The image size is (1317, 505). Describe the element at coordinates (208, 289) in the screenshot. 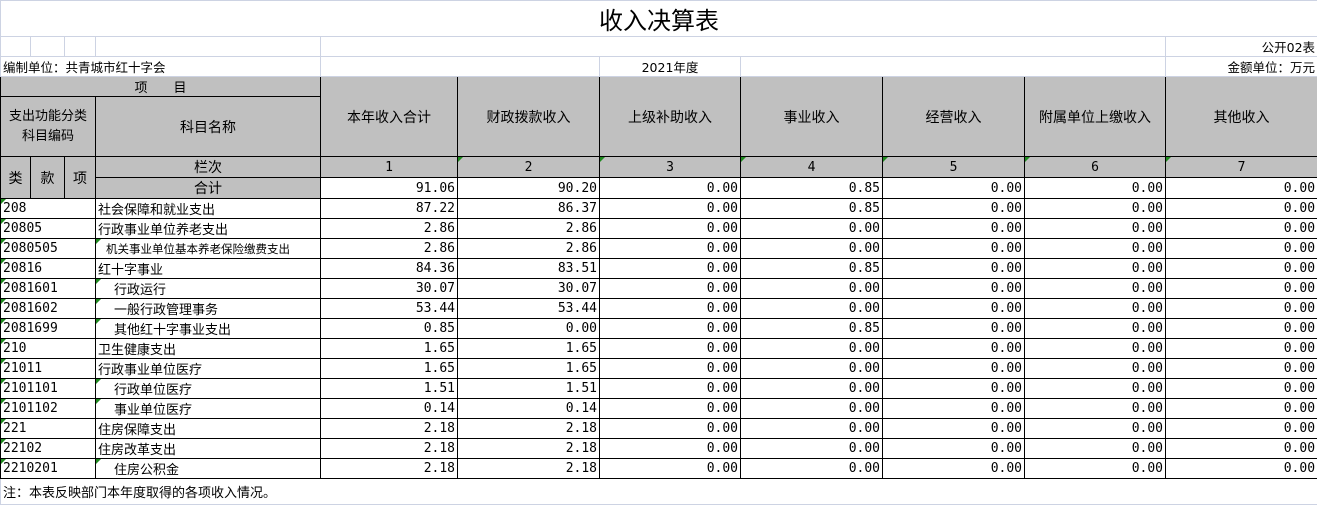

I see `subject-name: 行政运行` at that location.